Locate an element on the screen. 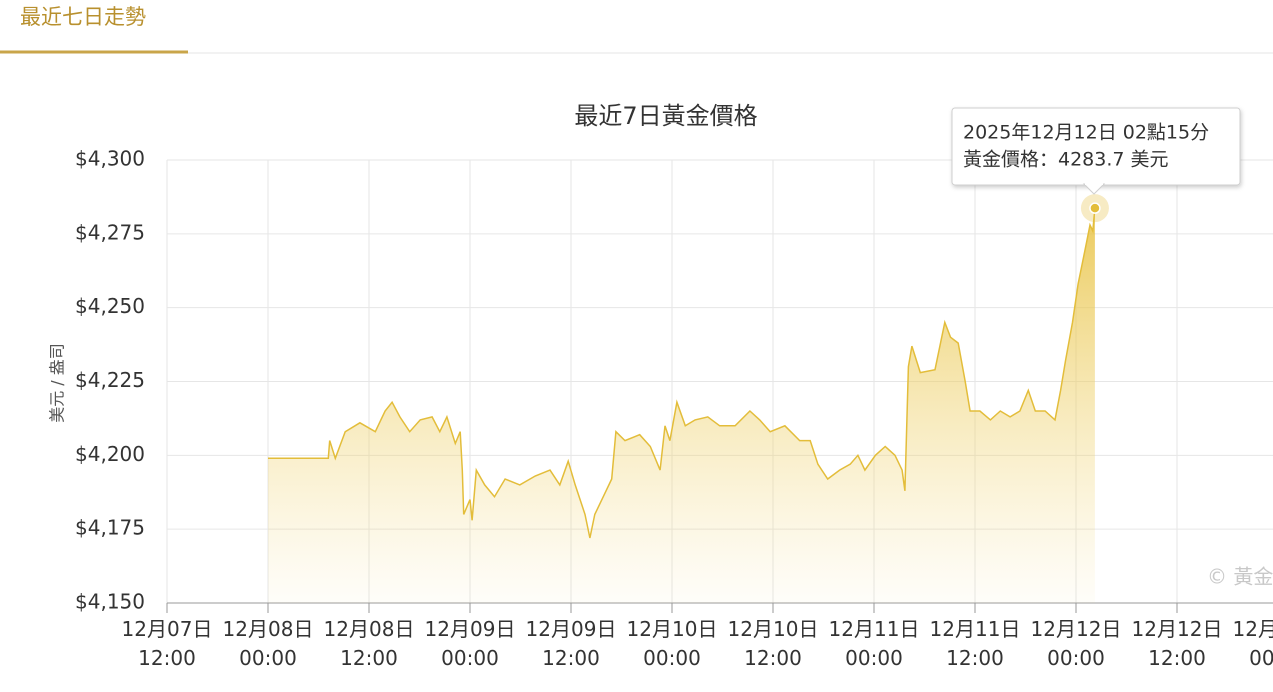  y-tick-label: $4,300 is located at coordinates (110, 159).